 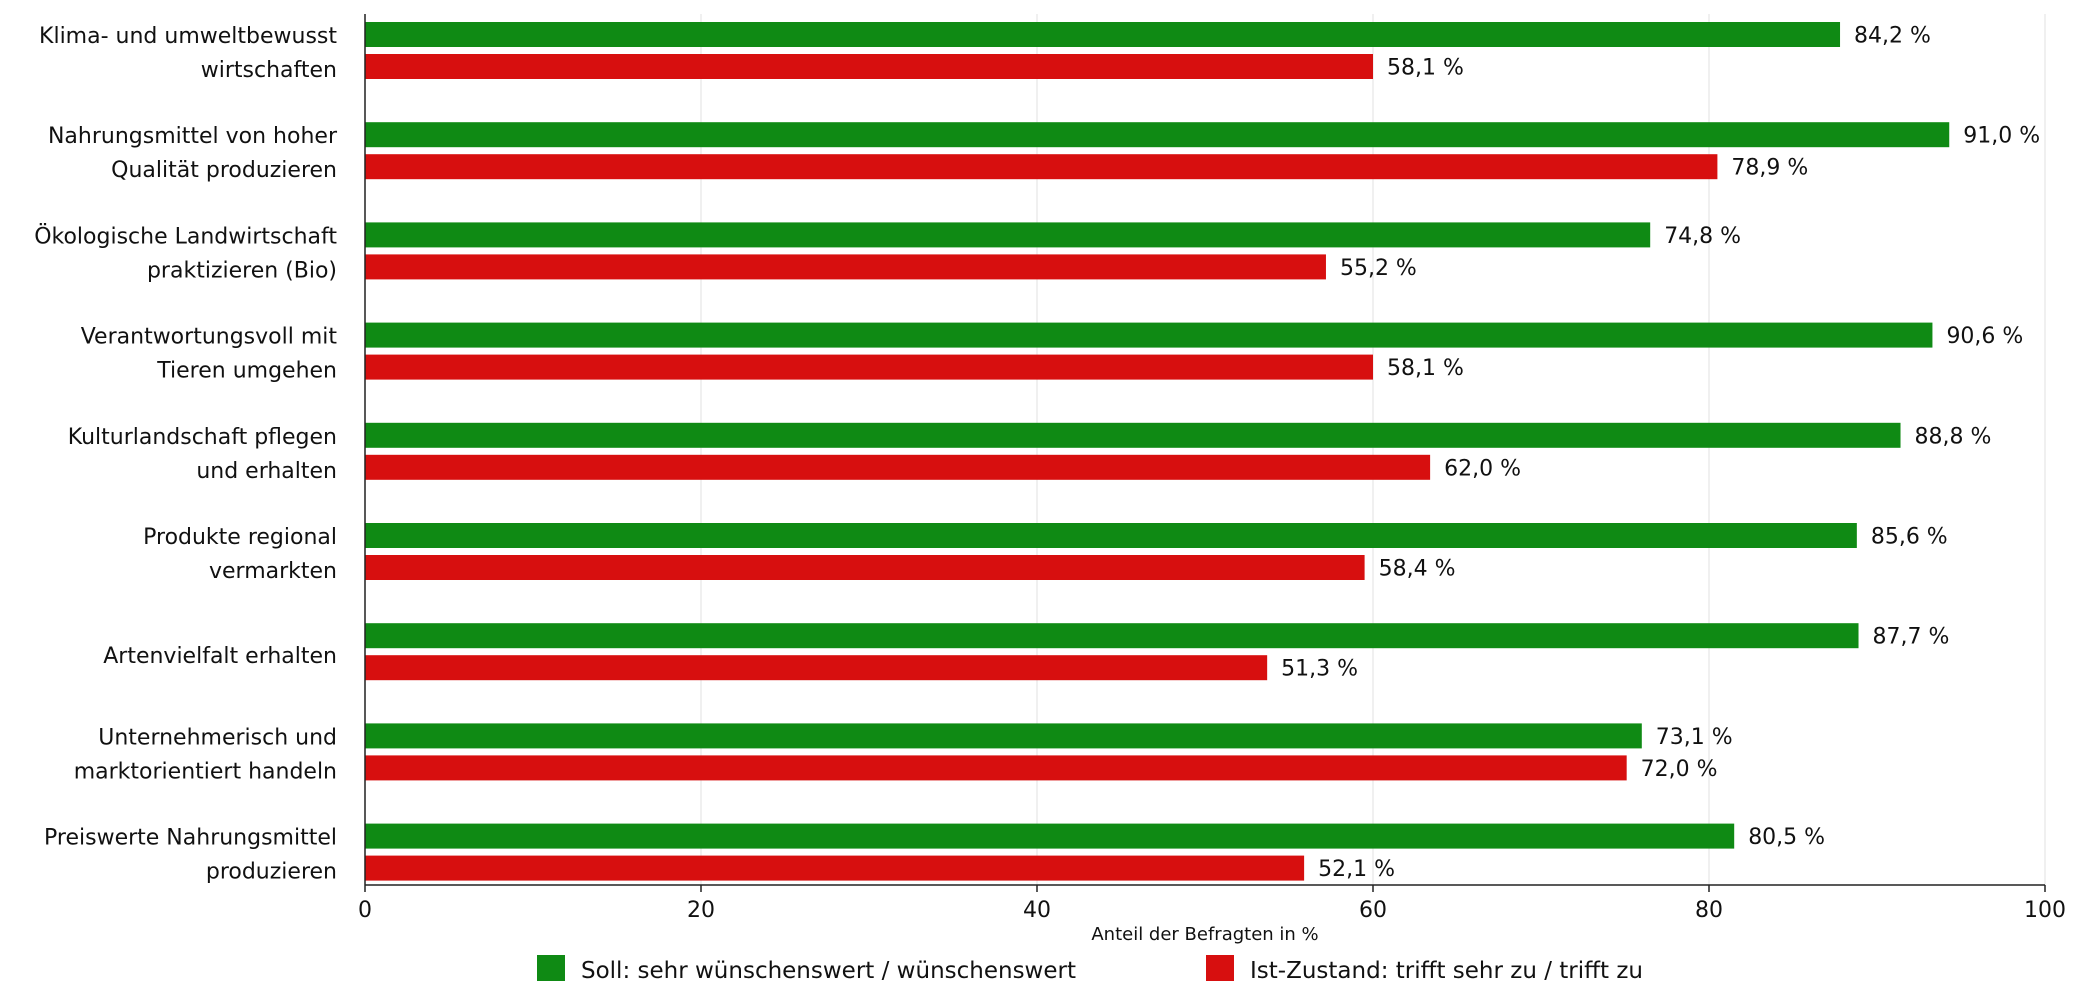 What do you see at coordinates (1204, 934) in the screenshot?
I see `x-axis-title: Anteil der Befragten in %` at bounding box center [1204, 934].